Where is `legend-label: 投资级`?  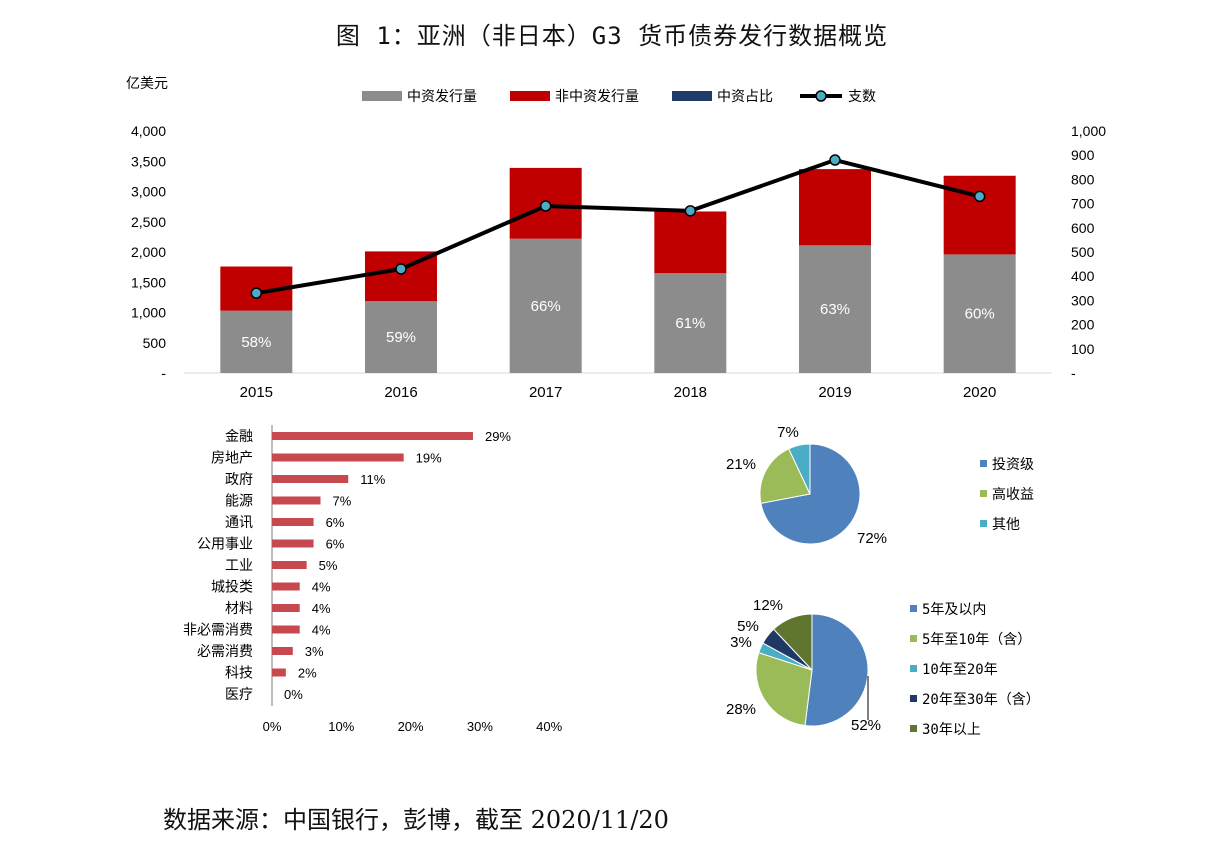 legend-label: 投资级 is located at coordinates (1013, 465).